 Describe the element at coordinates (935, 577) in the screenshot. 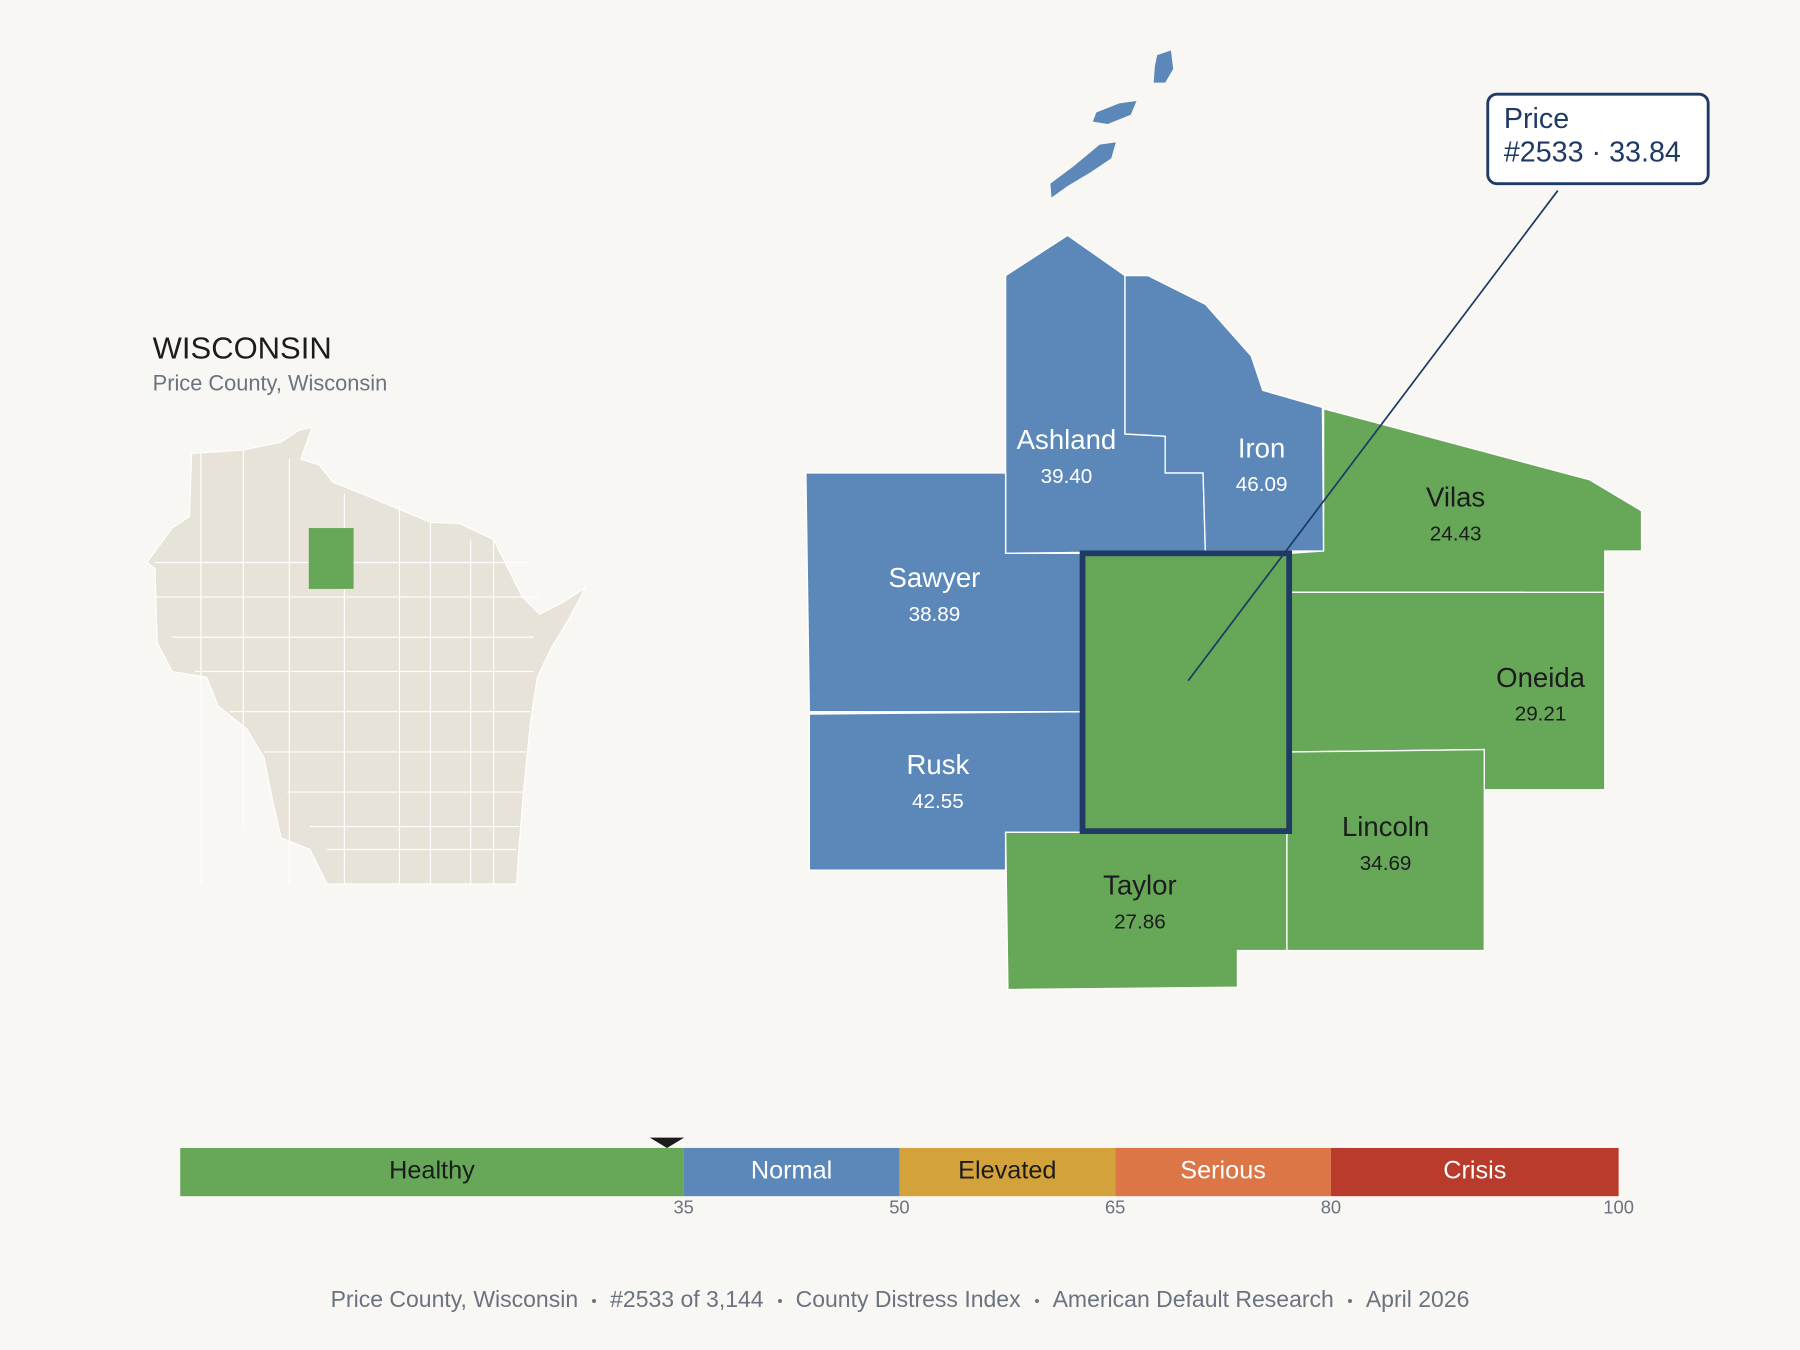

I see `county-name: Sawyer` at that location.